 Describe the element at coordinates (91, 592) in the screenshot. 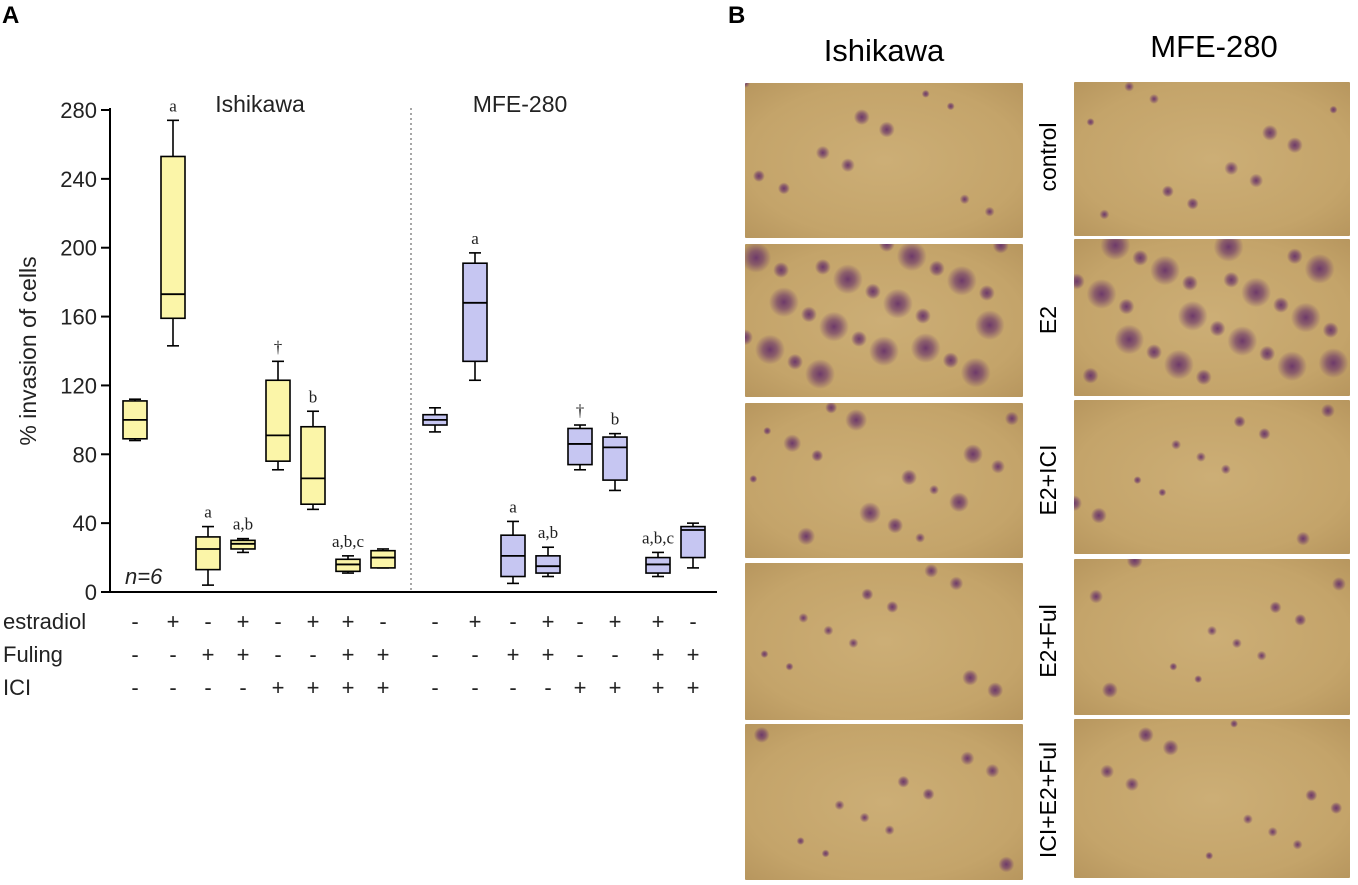

I see `y-tick-label: 0` at that location.